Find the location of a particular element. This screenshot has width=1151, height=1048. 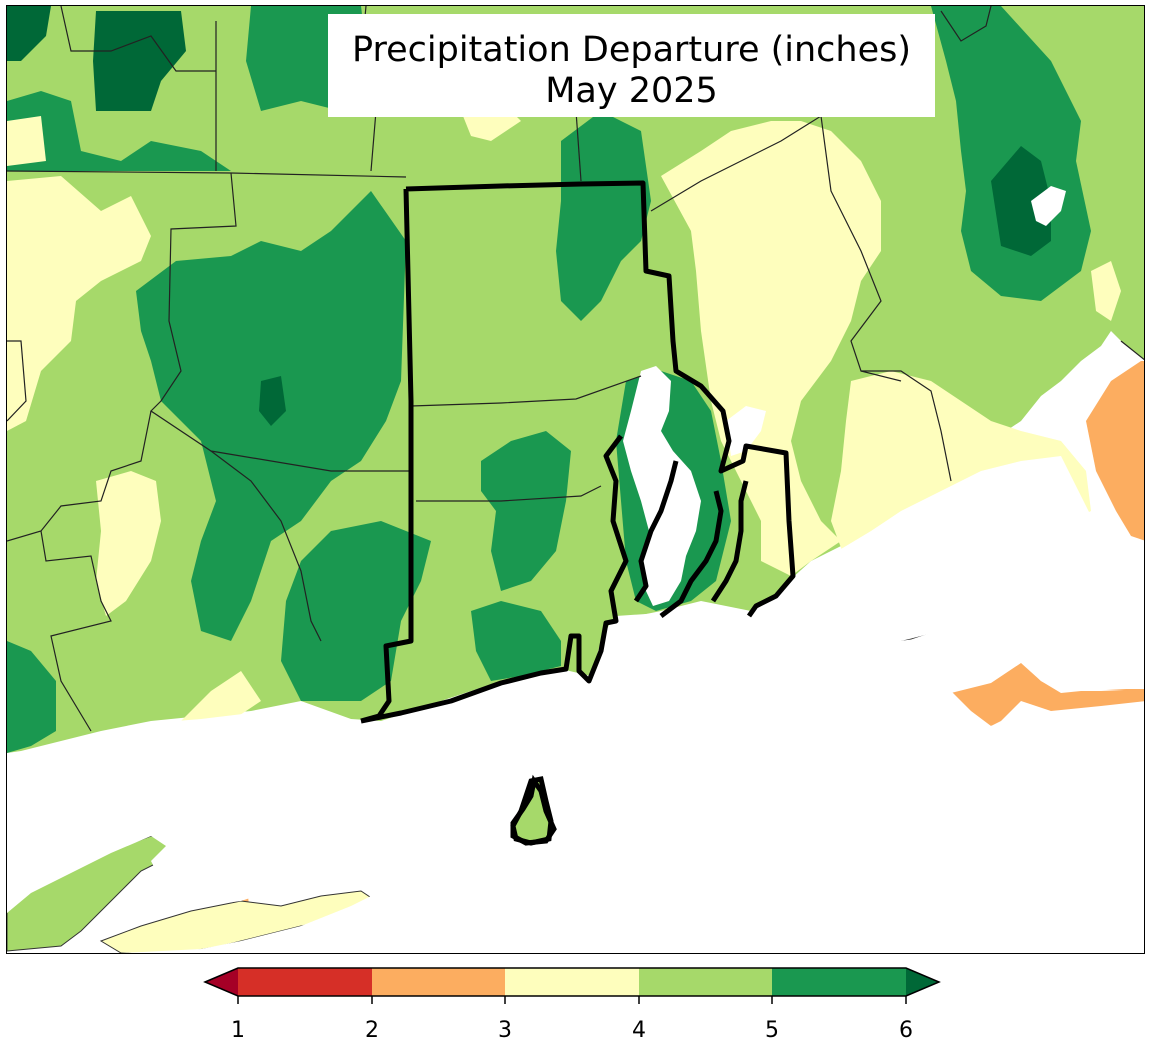

block-island-outline is located at coordinates (533, 810).